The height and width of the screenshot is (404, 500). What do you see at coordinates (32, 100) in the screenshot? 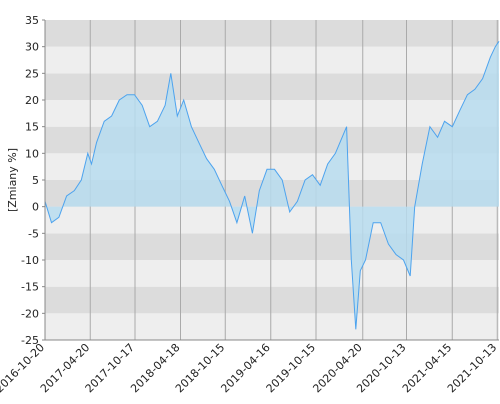
I see `y-tick-label: 20` at bounding box center [32, 100].